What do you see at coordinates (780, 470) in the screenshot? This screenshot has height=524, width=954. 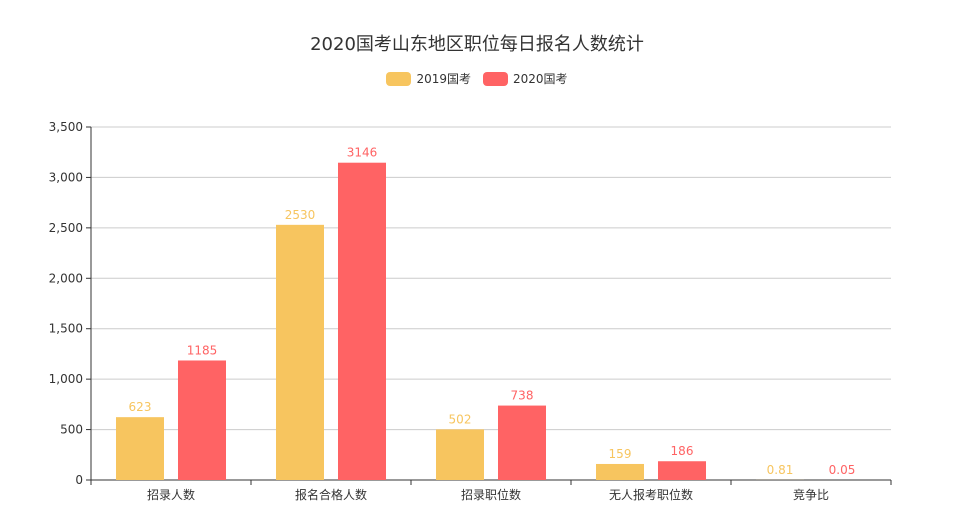 I see `data-label: 0.81` at bounding box center [780, 470].